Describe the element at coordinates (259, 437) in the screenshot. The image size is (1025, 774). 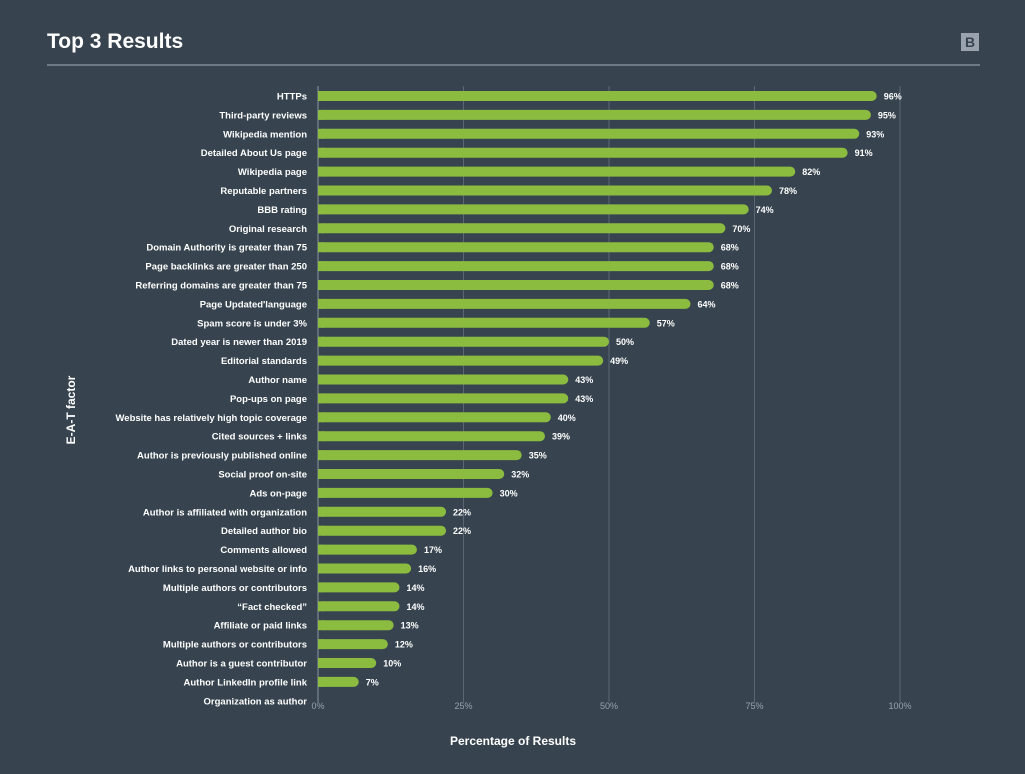
I see `category-label: Cited sources + links` at that location.